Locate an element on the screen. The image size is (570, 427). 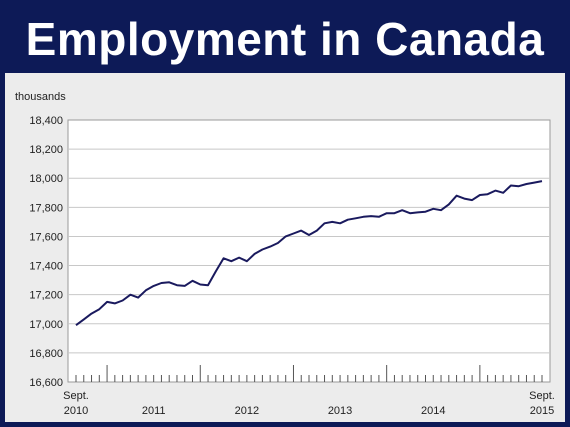
y-tick-label: 18,200 is located at coordinates (46, 150).